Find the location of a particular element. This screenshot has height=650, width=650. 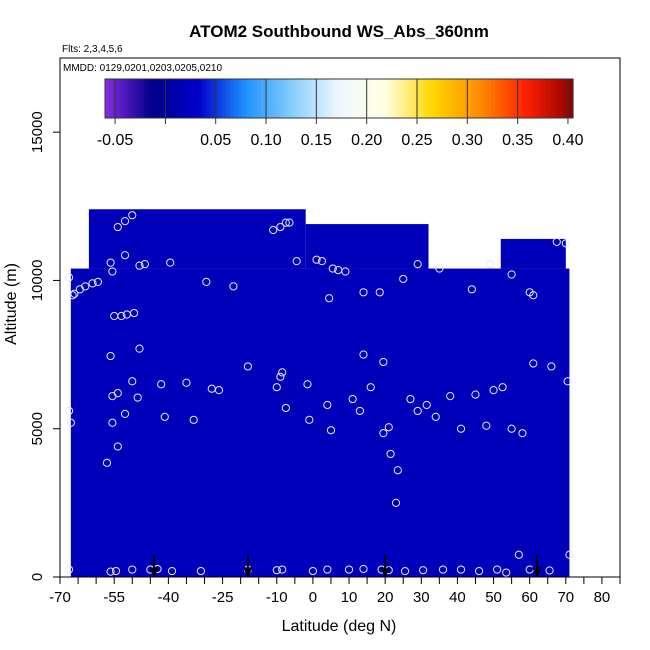

x-tick-label: -40 is located at coordinates (169, 597).